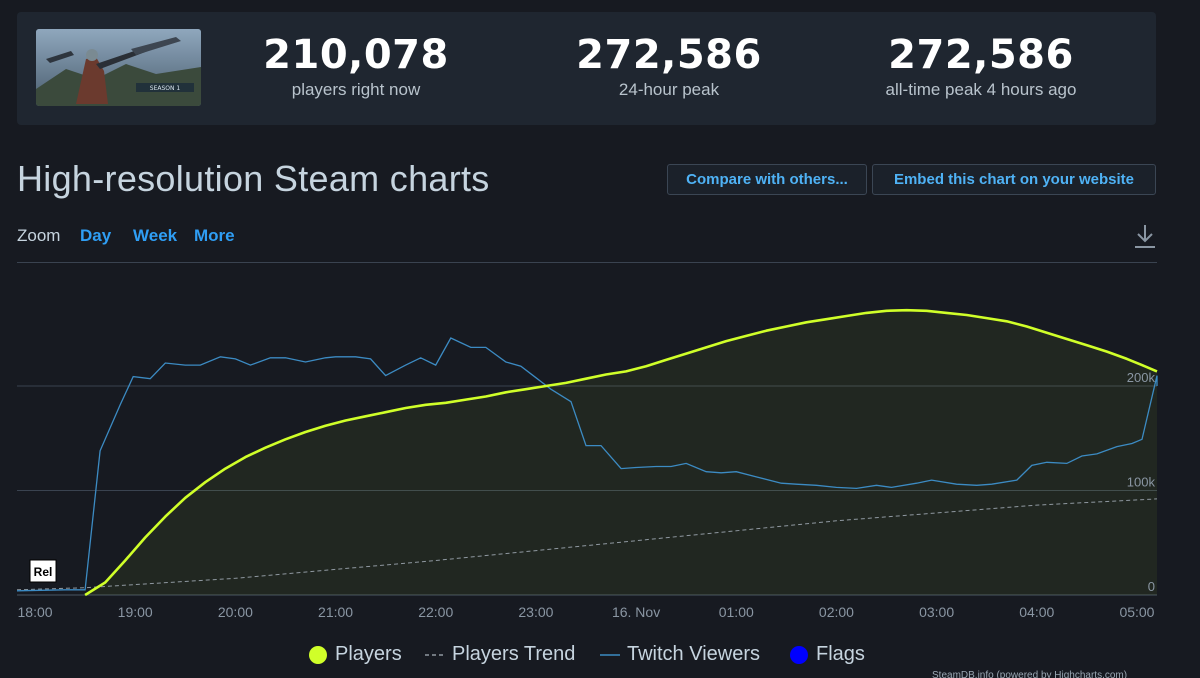 Image resolution: width=1200 pixels, height=678 pixels. Describe the element at coordinates (514, 654) in the screenshot. I see `legend-label: Players Trend` at that location.